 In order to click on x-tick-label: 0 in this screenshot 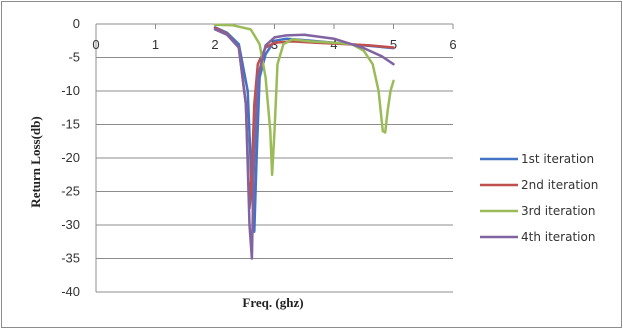, I will do `click(95, 44)`.